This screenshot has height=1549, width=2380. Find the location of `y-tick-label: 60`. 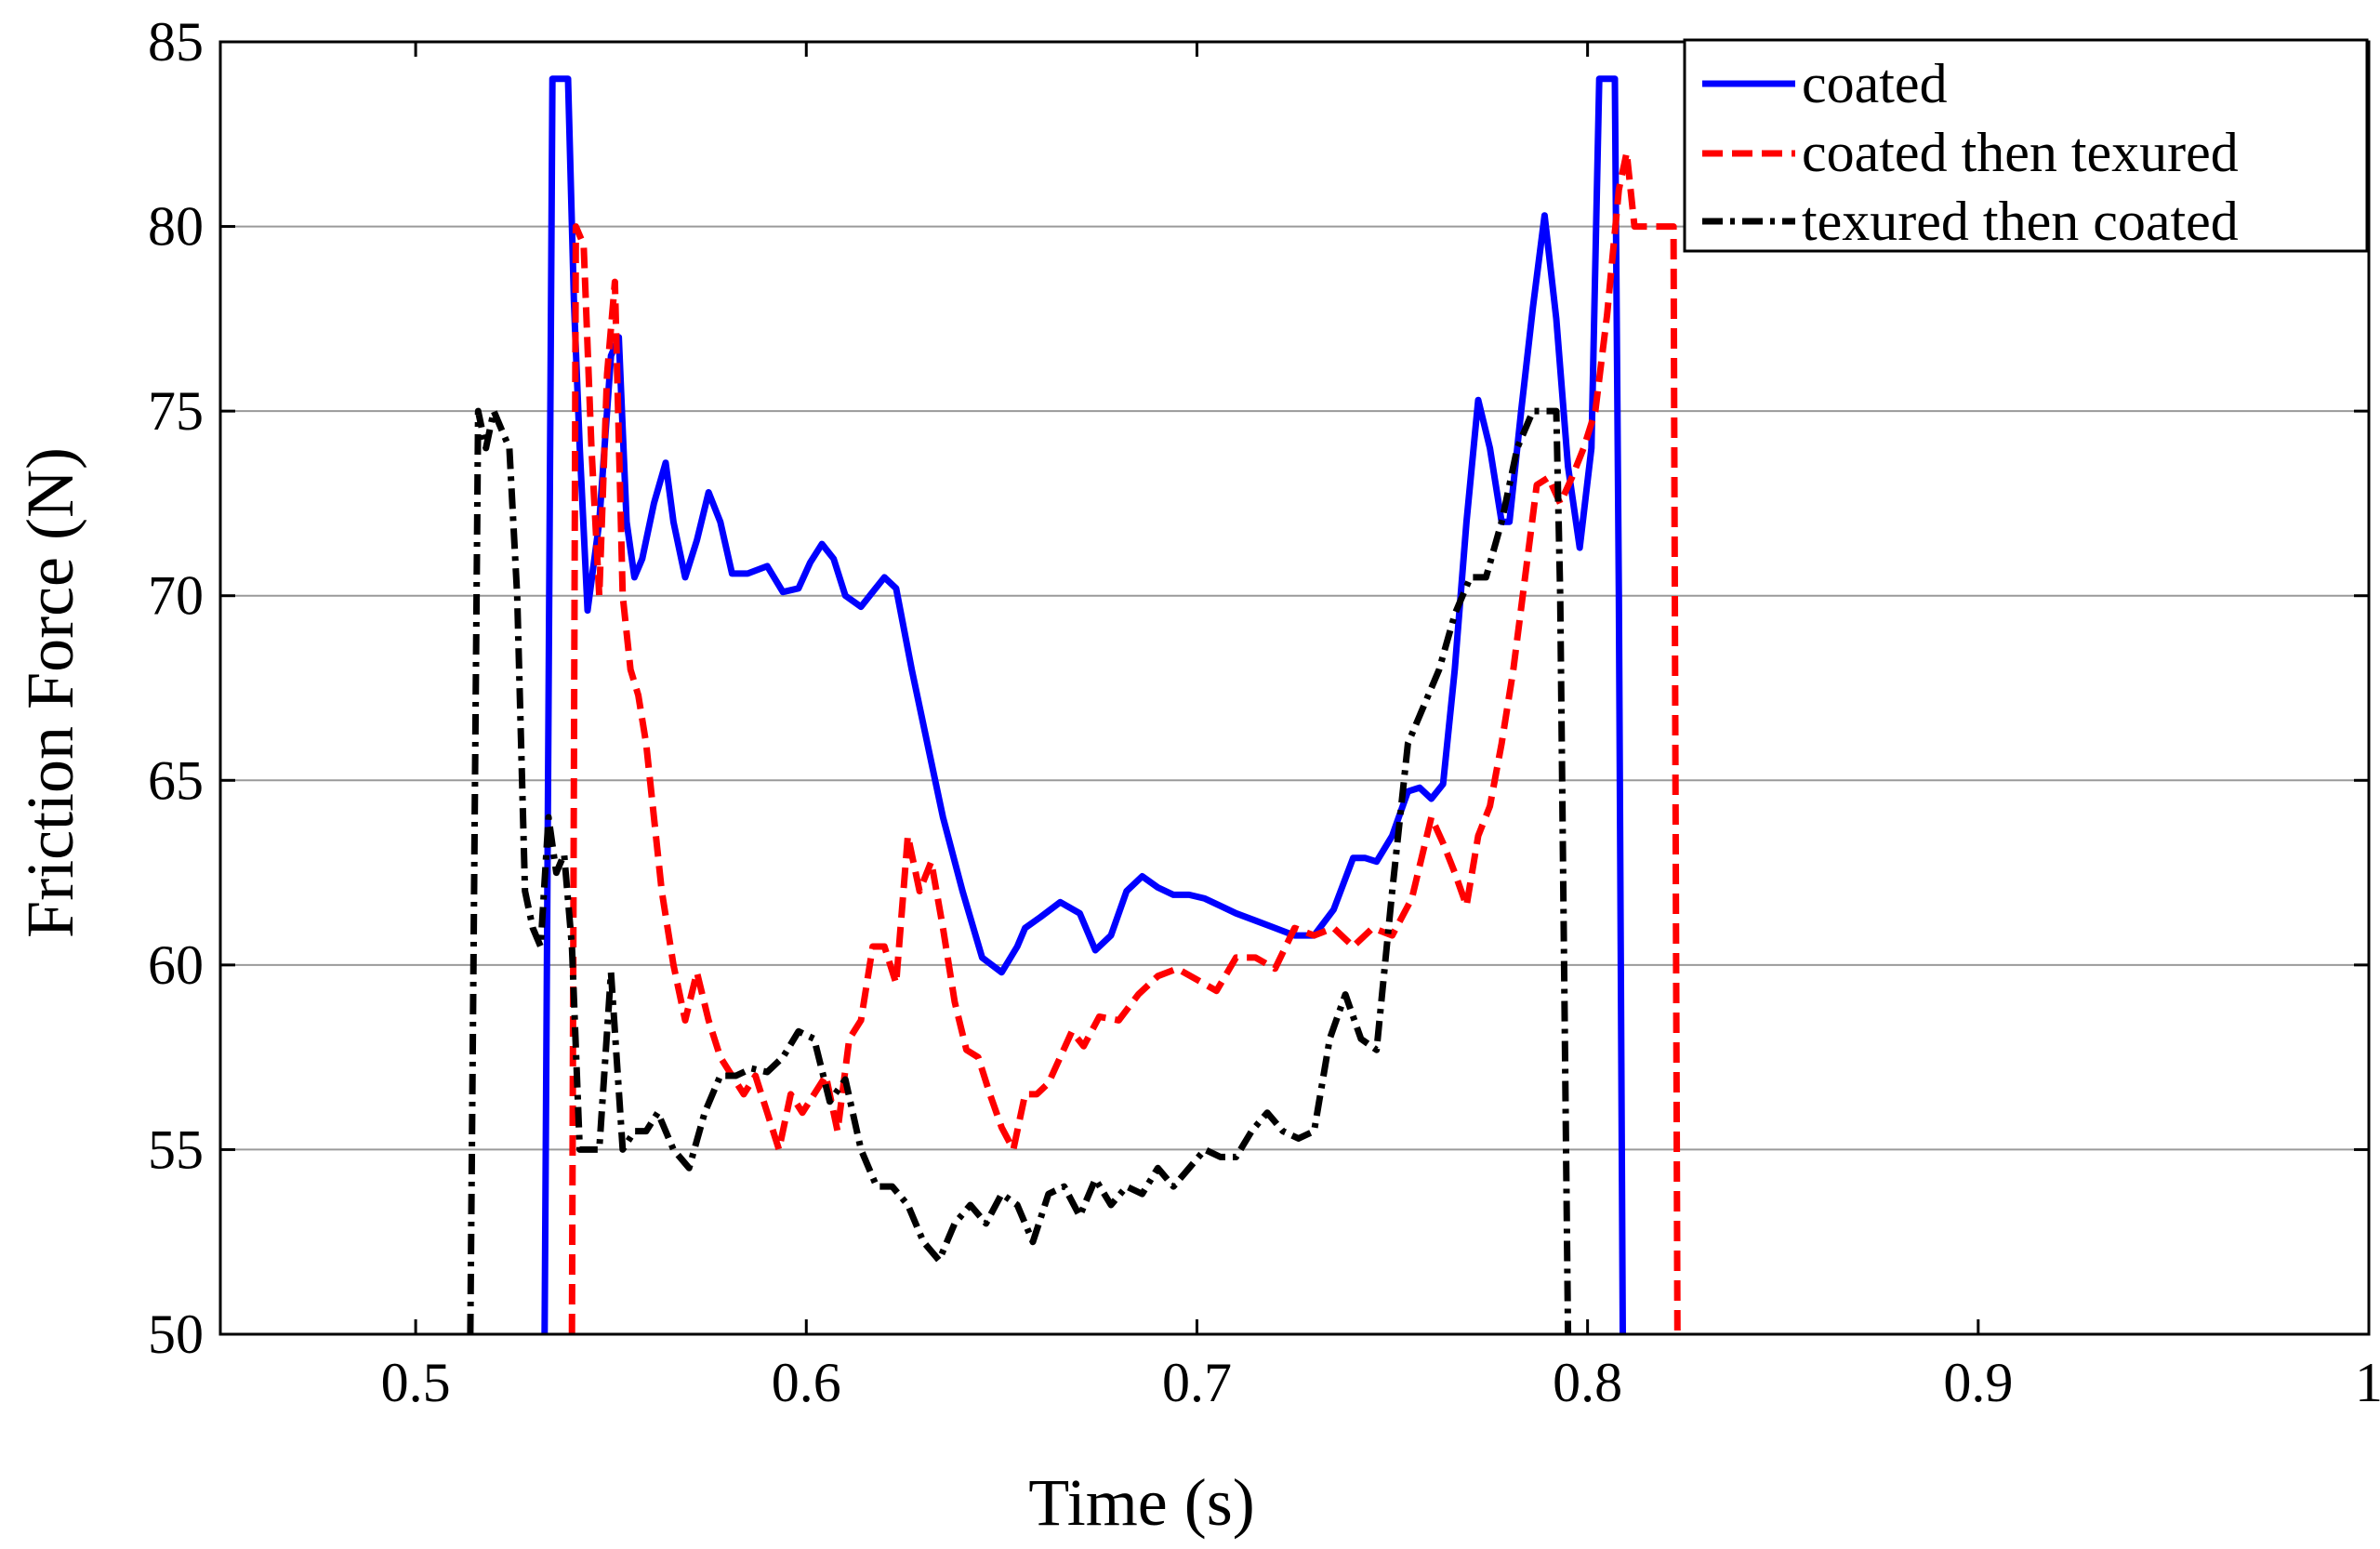

y-tick-label: 60 is located at coordinates (176, 965).